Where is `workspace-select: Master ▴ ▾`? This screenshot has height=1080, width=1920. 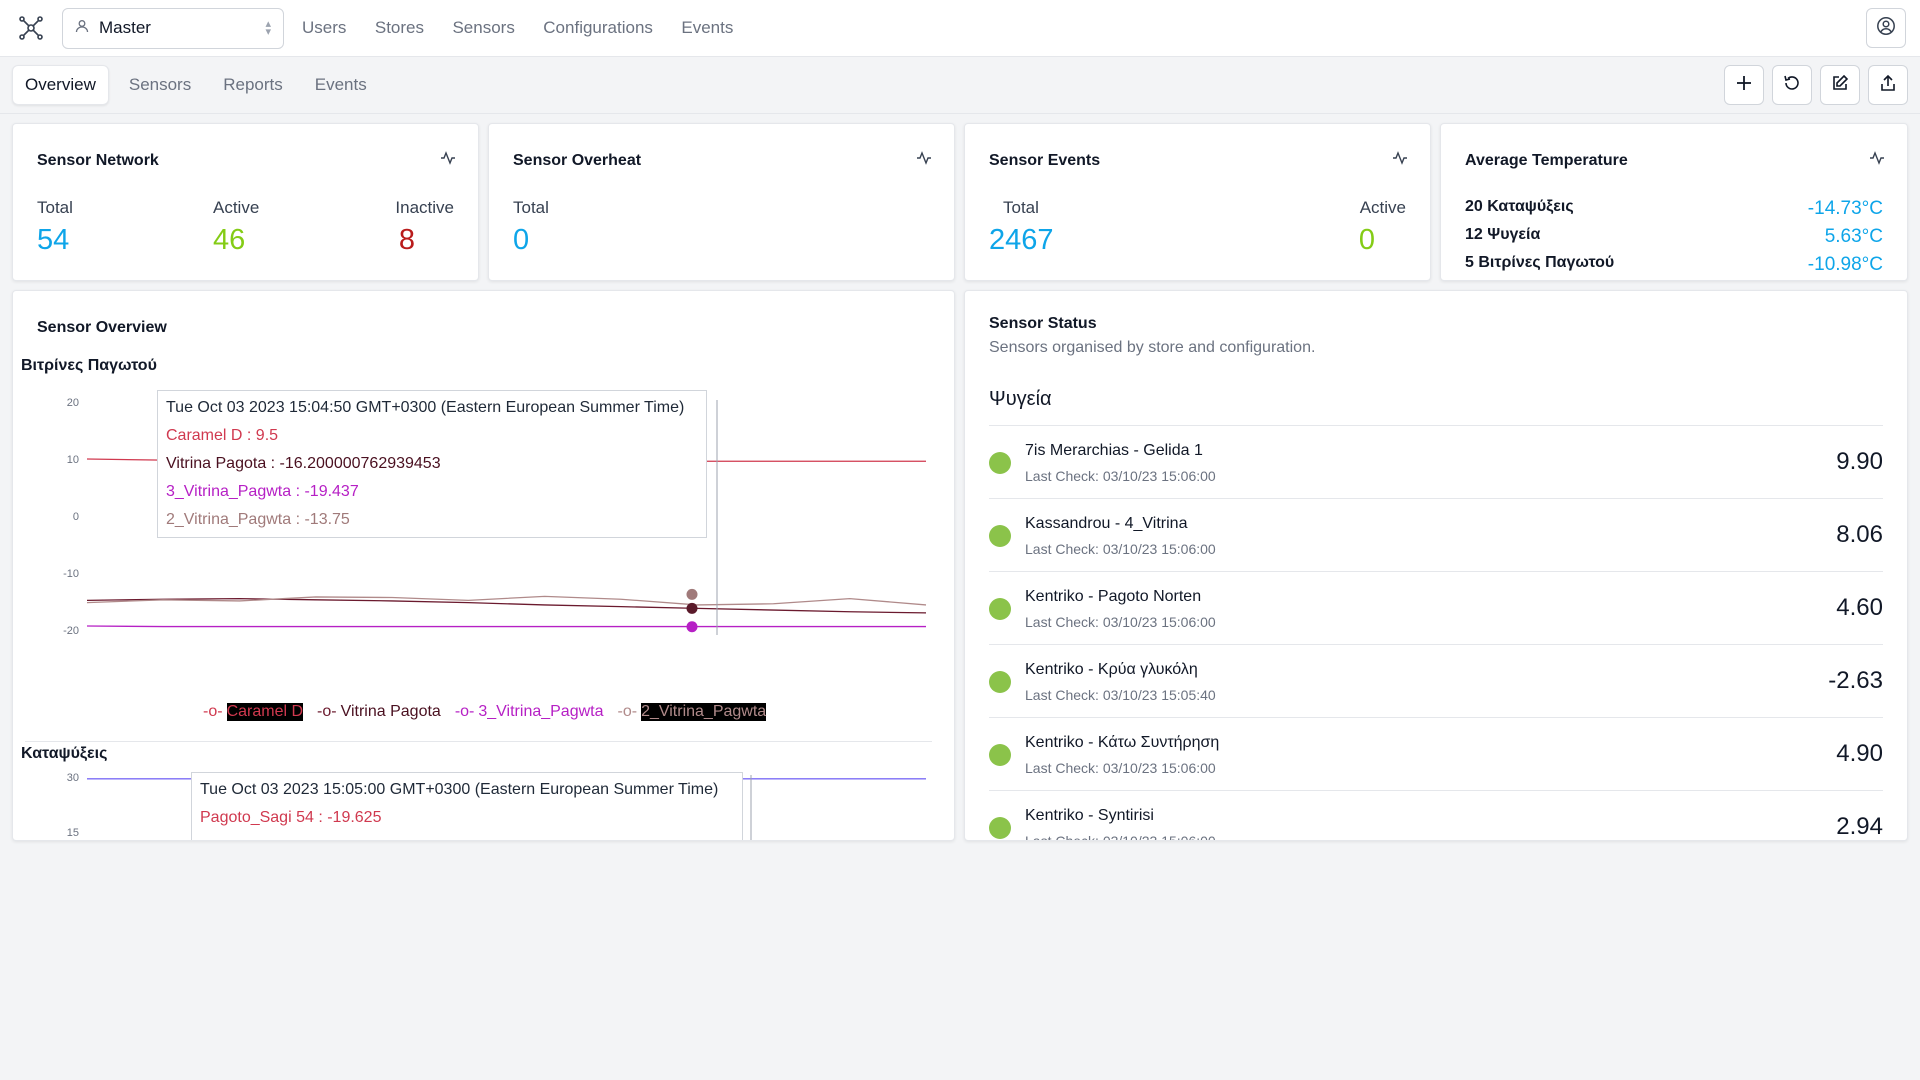 workspace-select: Master ▴ ▾ is located at coordinates (173, 28).